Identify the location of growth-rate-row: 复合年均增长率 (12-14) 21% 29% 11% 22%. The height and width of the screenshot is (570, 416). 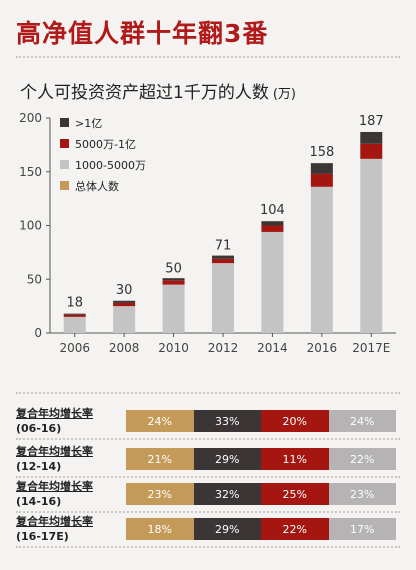
(209, 460).